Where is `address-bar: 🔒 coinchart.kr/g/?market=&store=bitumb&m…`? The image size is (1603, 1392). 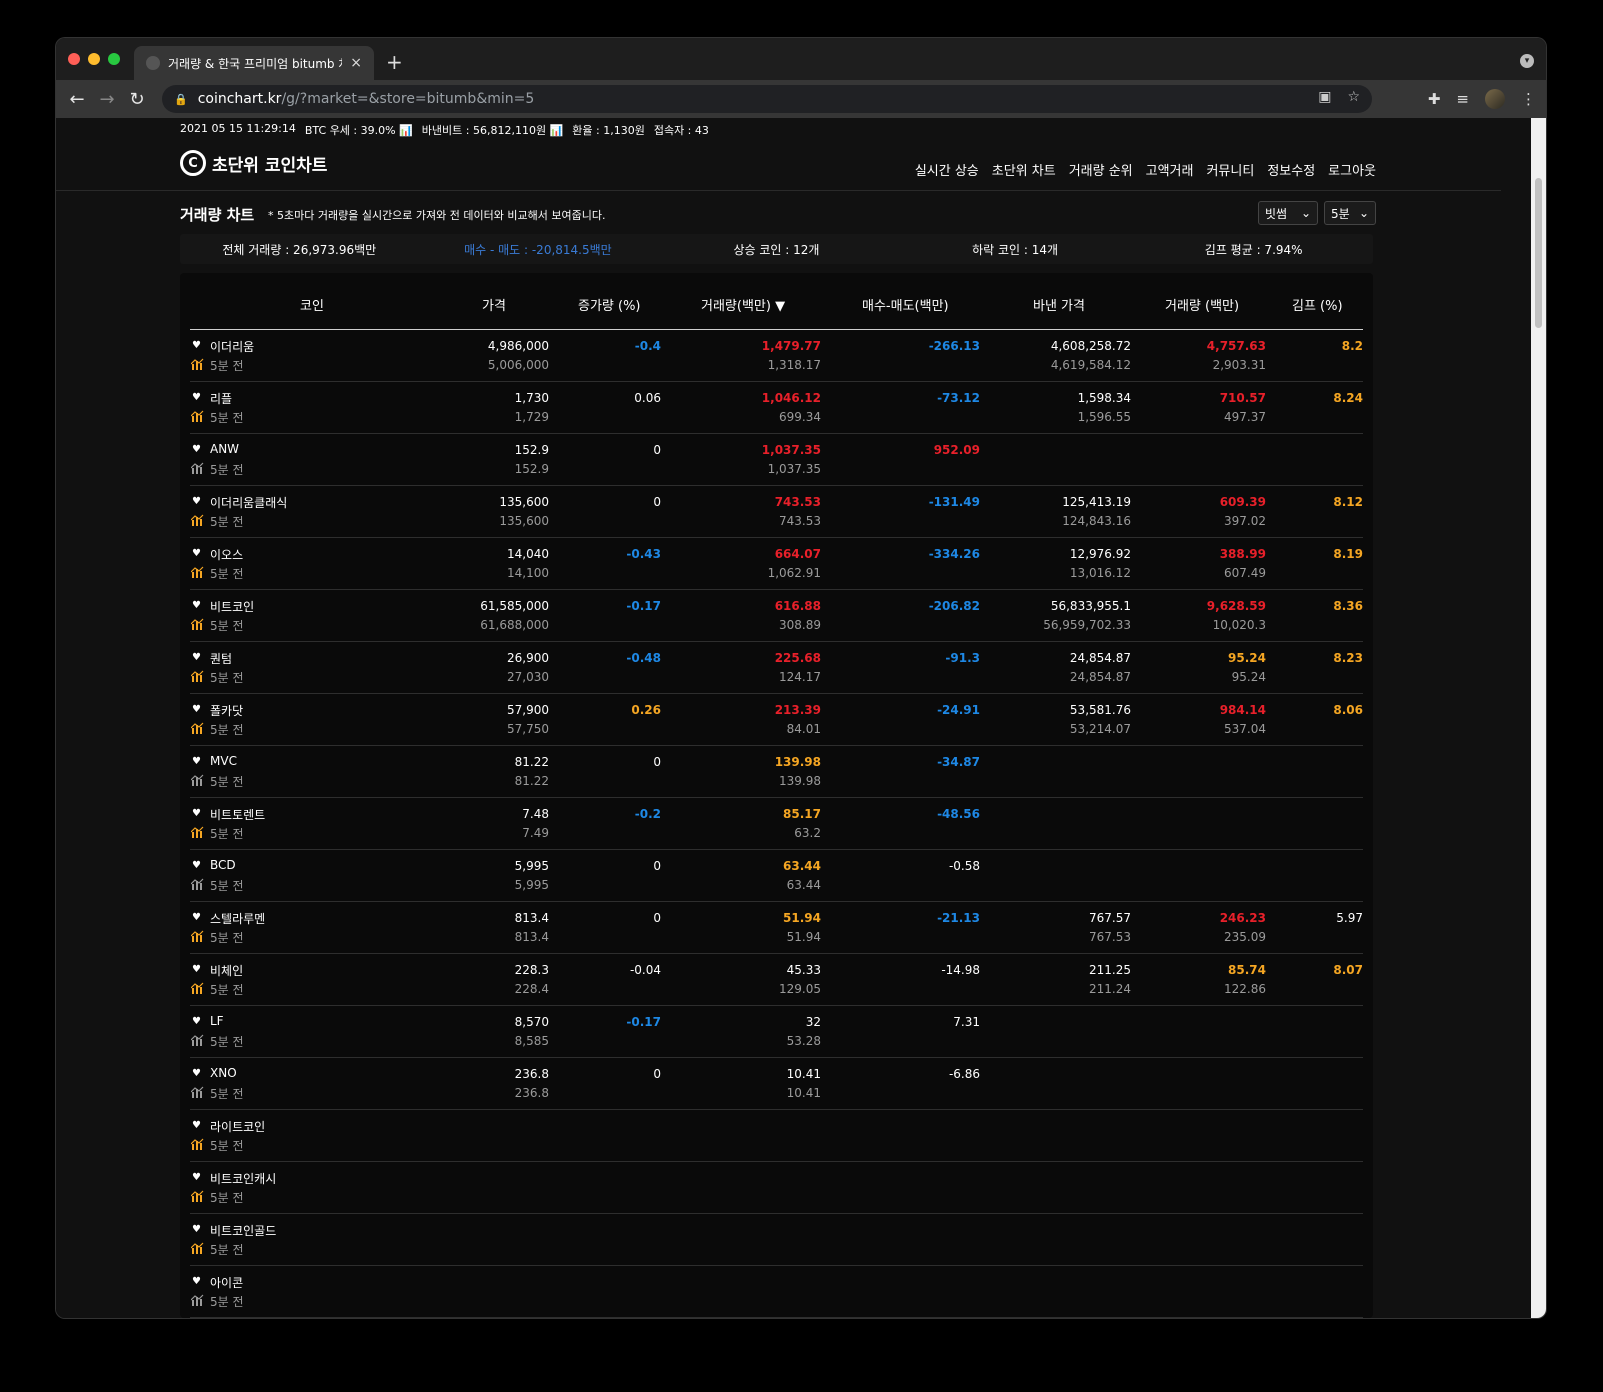 address-bar: 🔒 coinchart.kr/g/?market=&store=bitumb&m… is located at coordinates (767, 99).